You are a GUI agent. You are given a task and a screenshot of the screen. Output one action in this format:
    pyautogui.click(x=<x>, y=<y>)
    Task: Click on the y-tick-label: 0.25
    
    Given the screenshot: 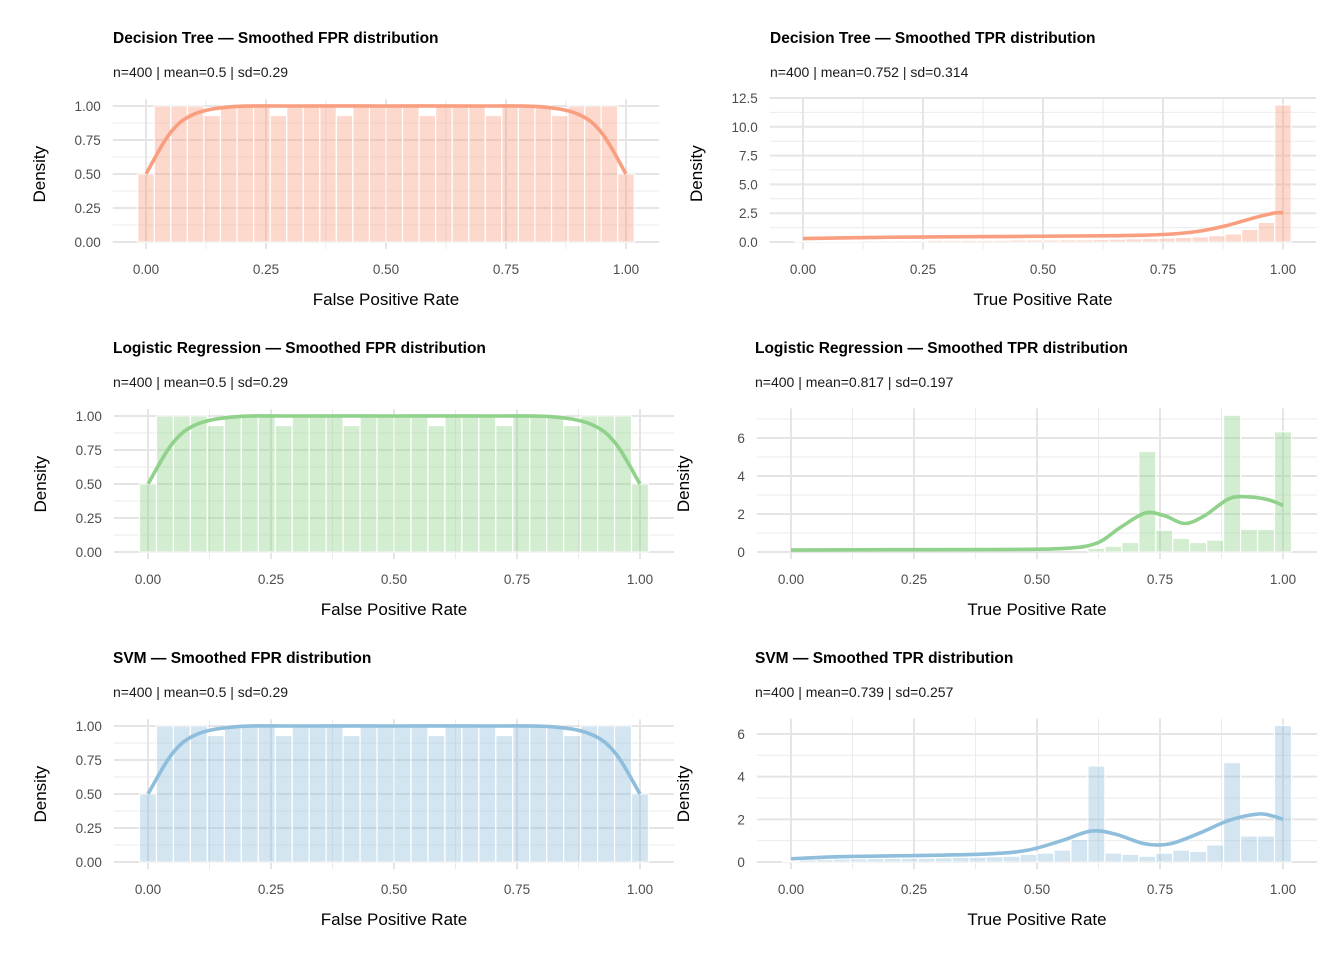 What is the action you would take?
    pyautogui.click(x=89, y=828)
    